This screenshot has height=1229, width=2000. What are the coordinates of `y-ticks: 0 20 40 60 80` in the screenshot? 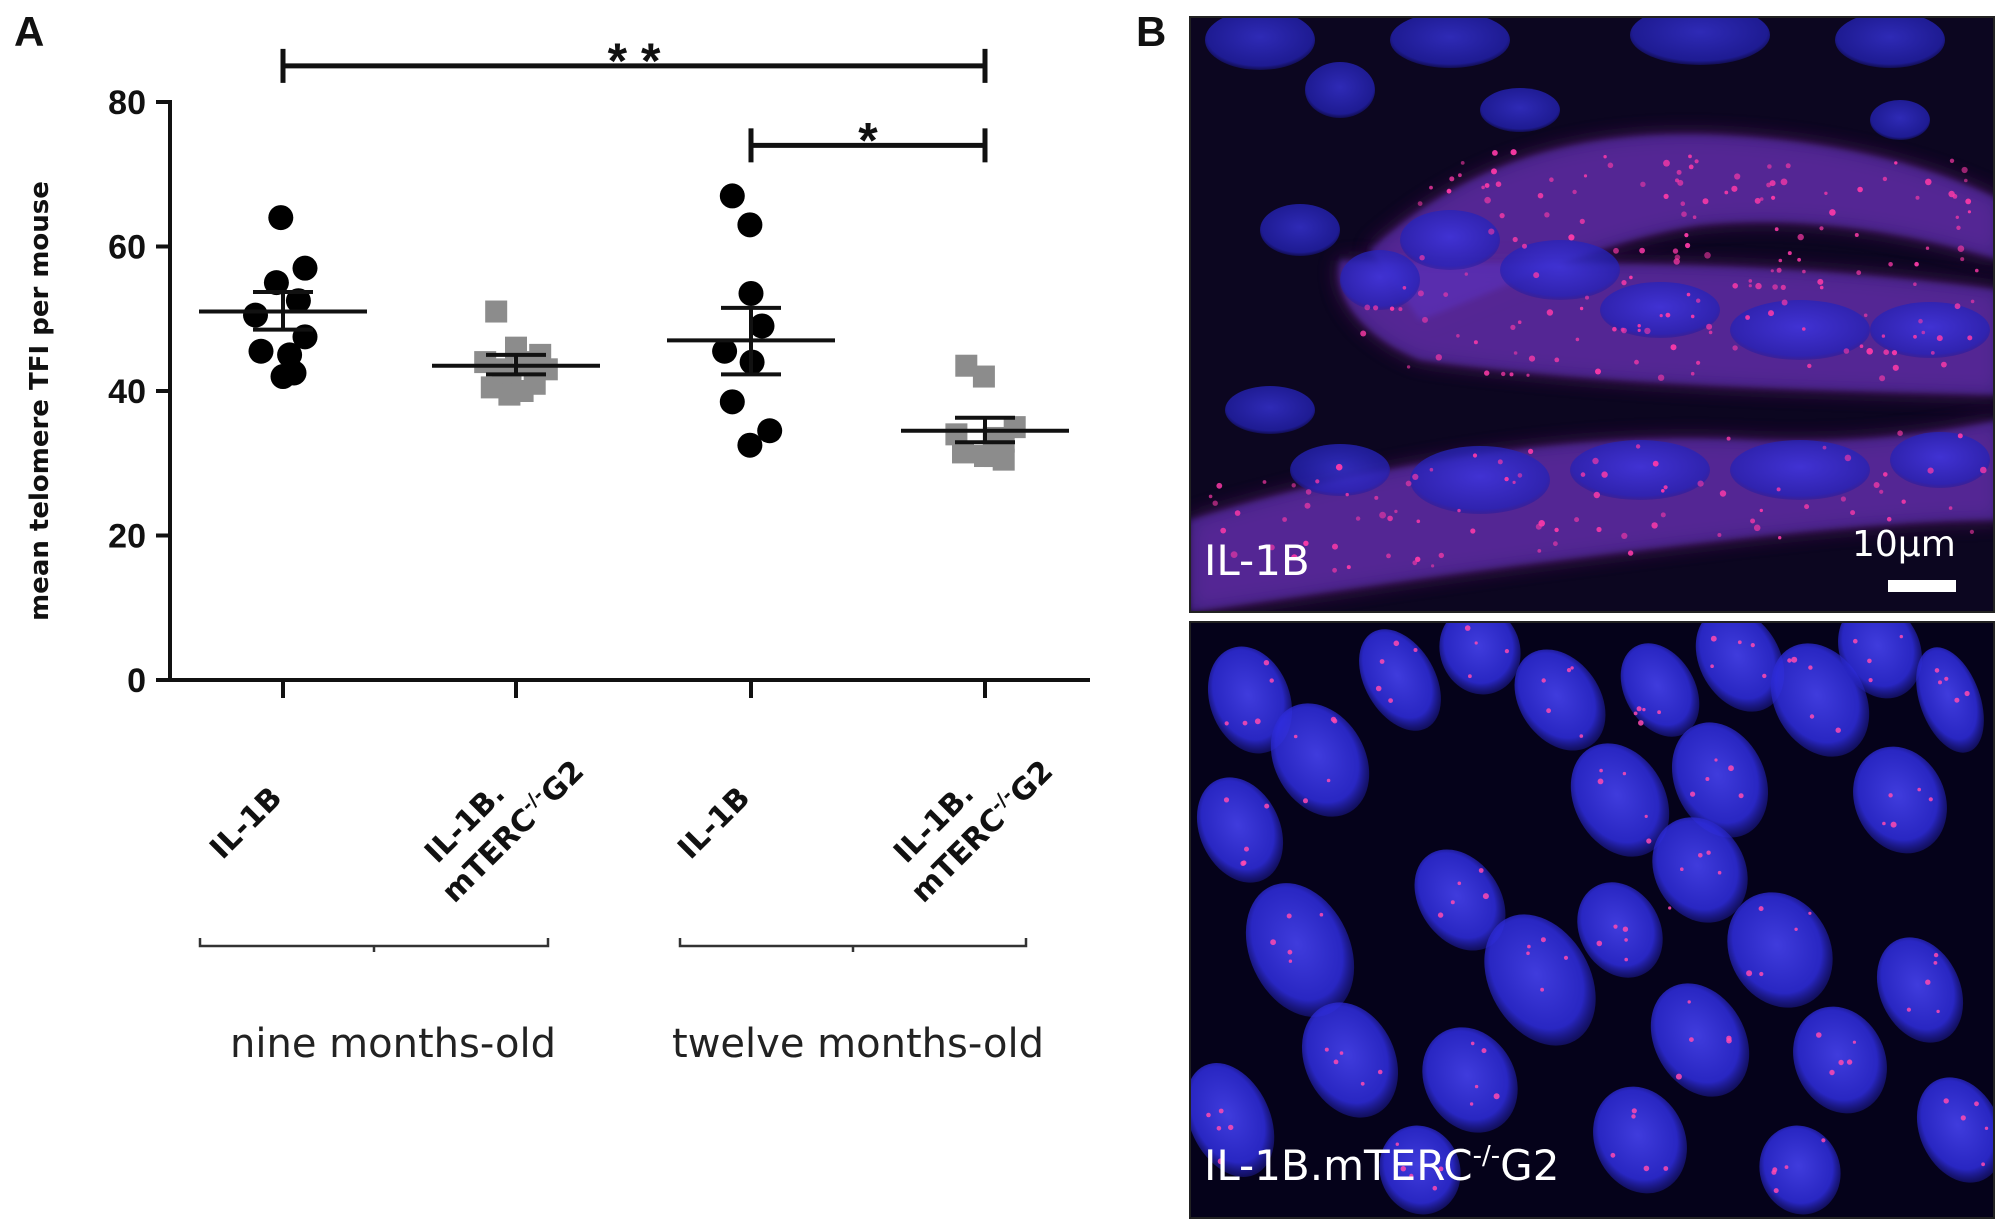 It's located at (139, 392).